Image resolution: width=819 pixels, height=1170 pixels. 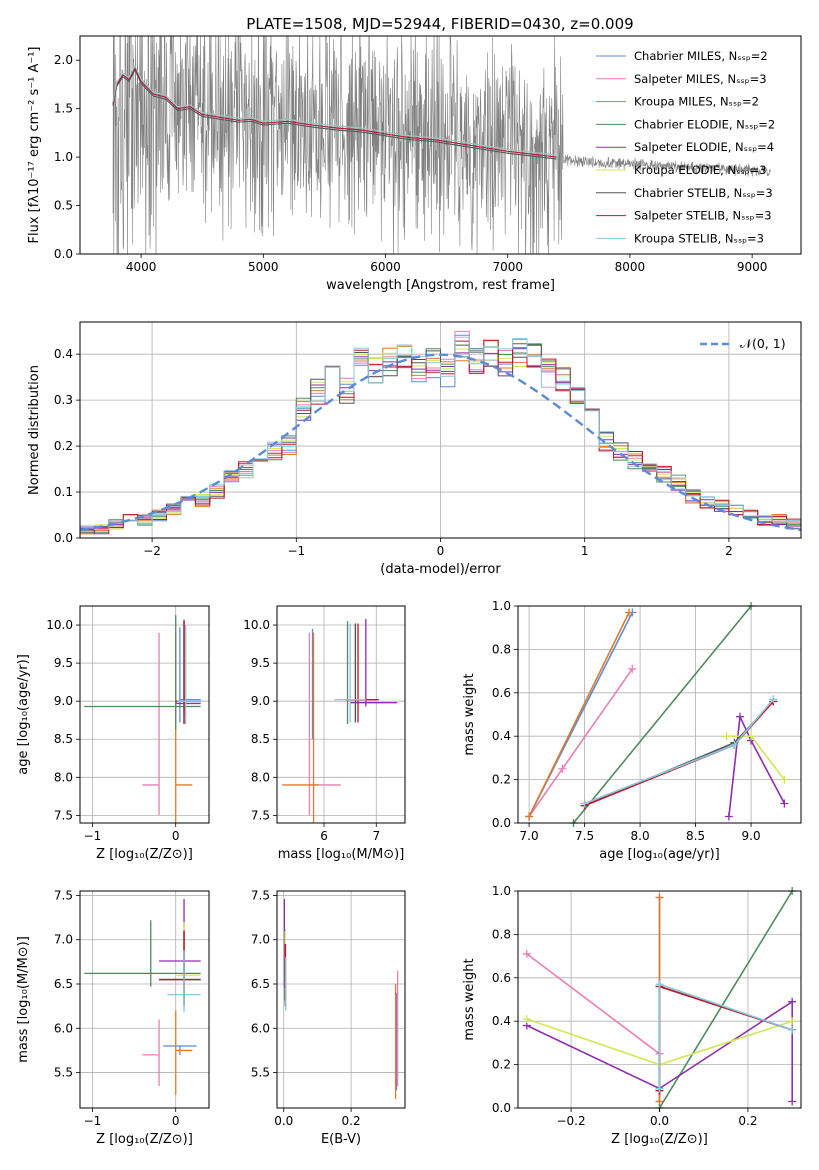 I want to click on x-tick-label: 9.0, so click(x=751, y=836).